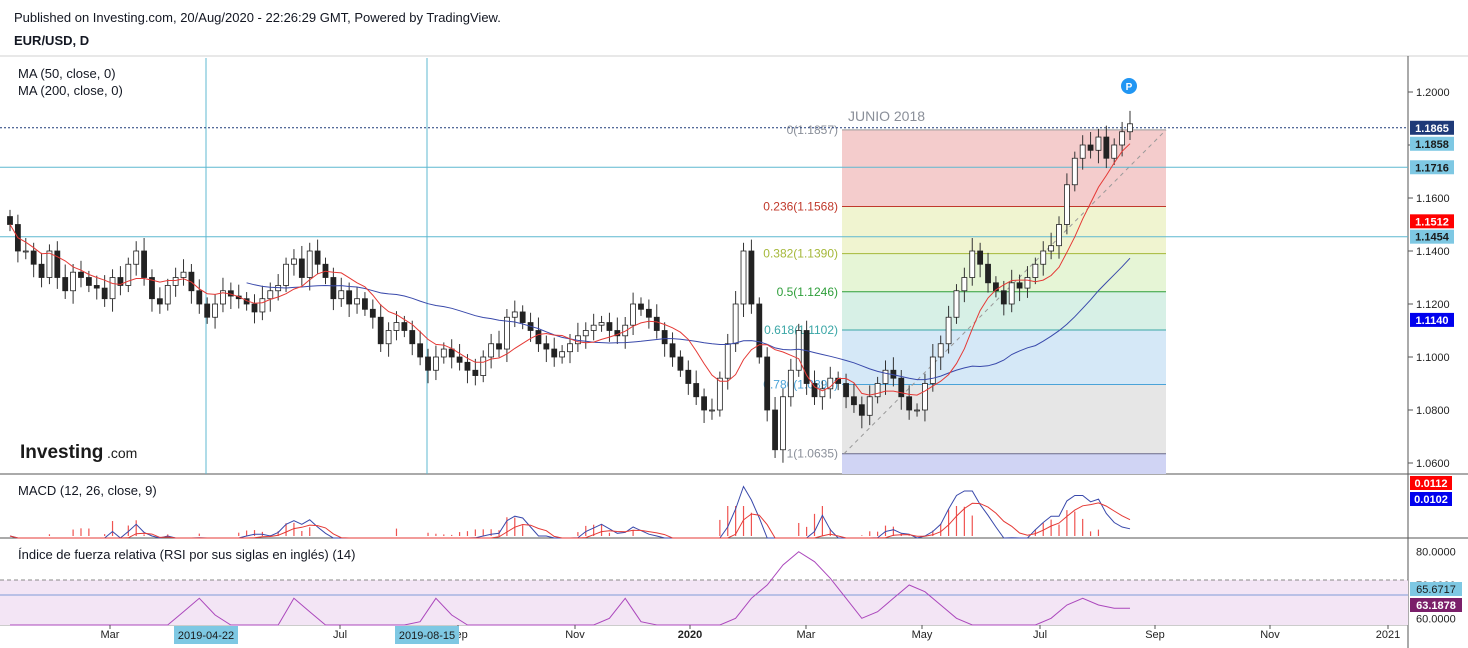 The height and width of the screenshot is (648, 1468). I want to click on price-tick-label: 1.1400, so click(1433, 252).